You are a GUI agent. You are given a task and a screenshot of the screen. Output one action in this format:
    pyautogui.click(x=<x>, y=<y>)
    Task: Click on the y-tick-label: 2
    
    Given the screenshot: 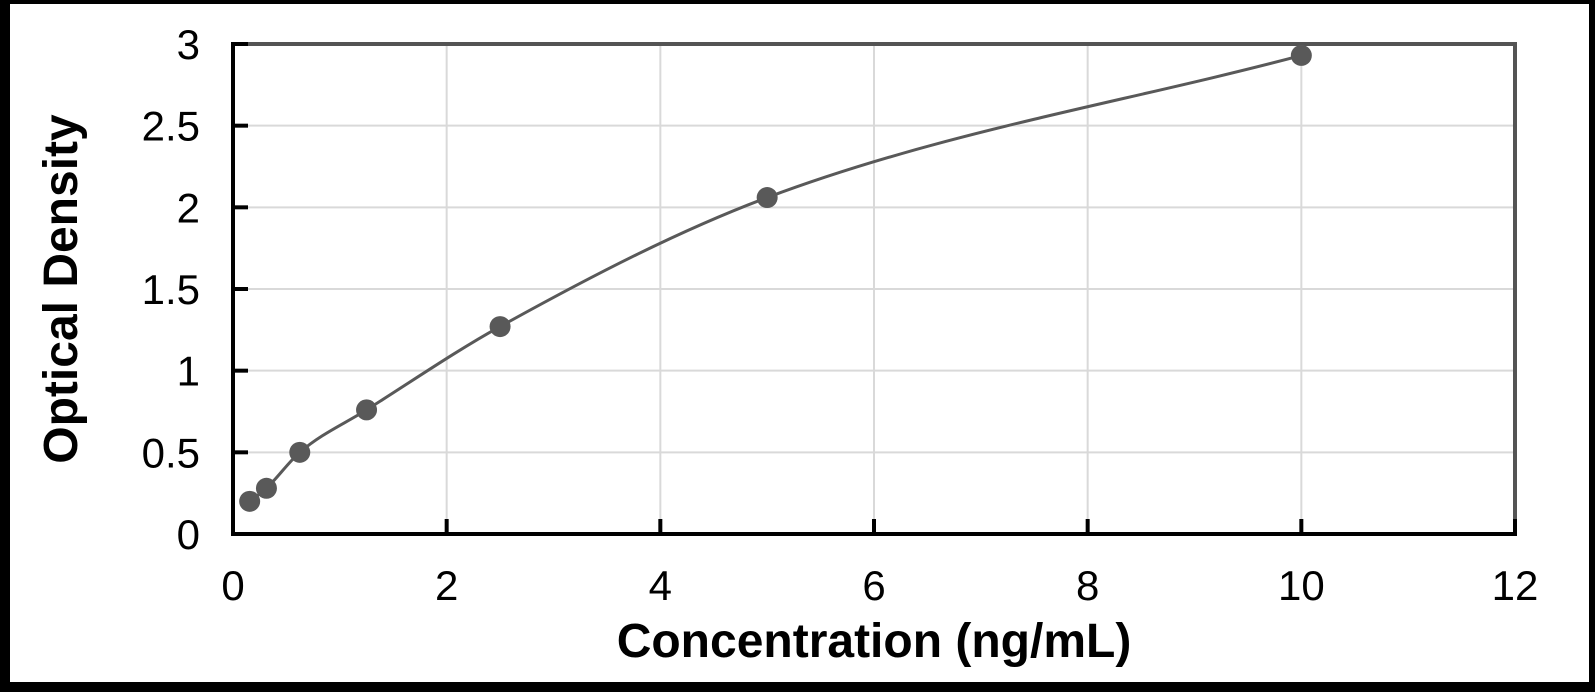 What is the action you would take?
    pyautogui.click(x=188, y=207)
    